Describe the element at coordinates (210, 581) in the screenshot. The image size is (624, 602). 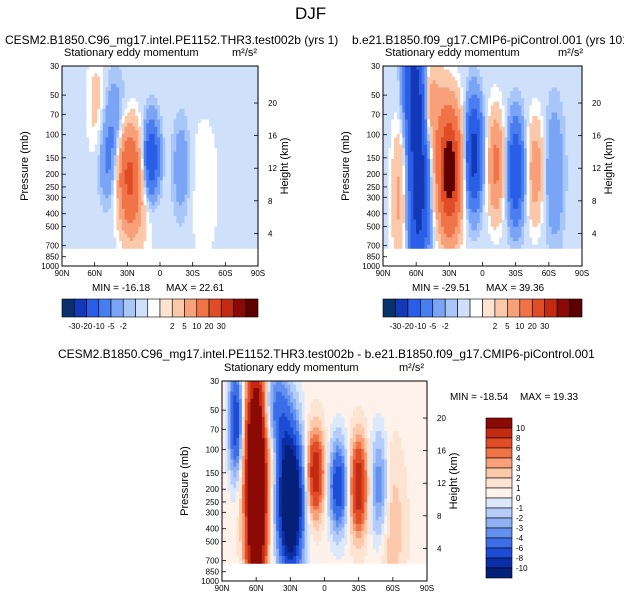
I see `panel3-ytick-label: 1000` at that location.